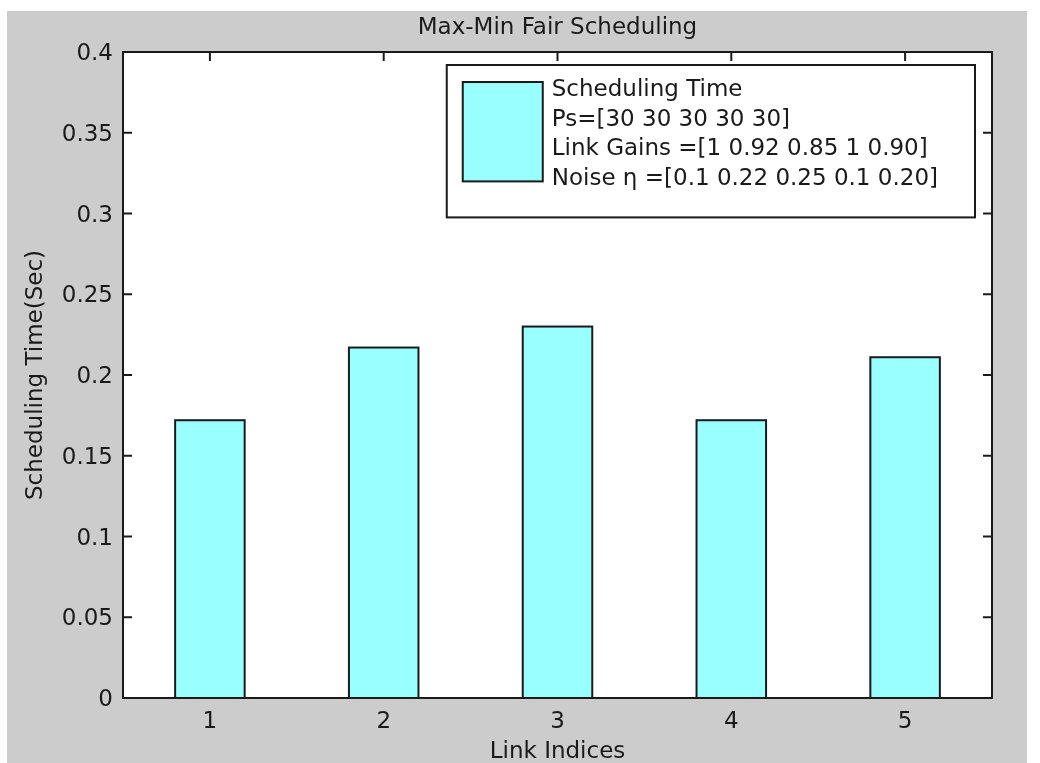  Describe the element at coordinates (94, 536) in the screenshot. I see `y-tick-label: 0.1` at that location.